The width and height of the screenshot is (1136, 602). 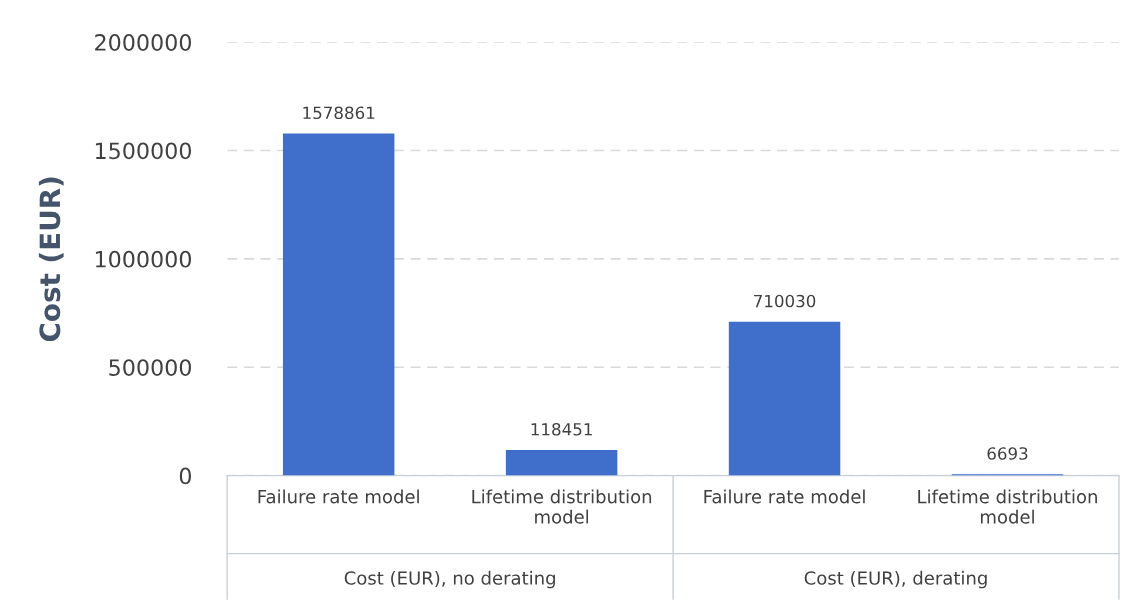 What do you see at coordinates (561, 429) in the screenshot?
I see `data-label: 118451` at bounding box center [561, 429].